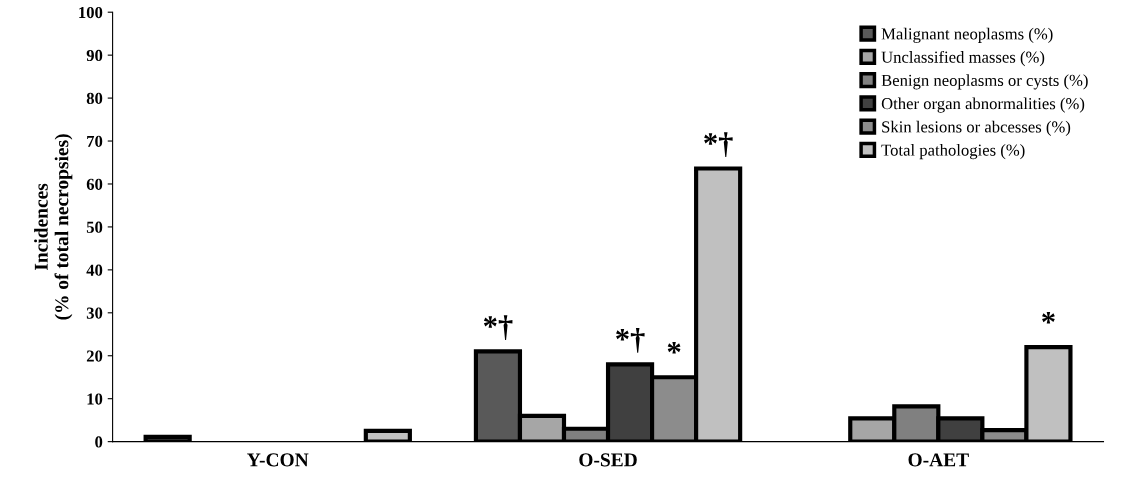 The width and height of the screenshot is (1126, 488). What do you see at coordinates (278, 460) in the screenshot?
I see `x-tick-label: Y-CON` at bounding box center [278, 460].